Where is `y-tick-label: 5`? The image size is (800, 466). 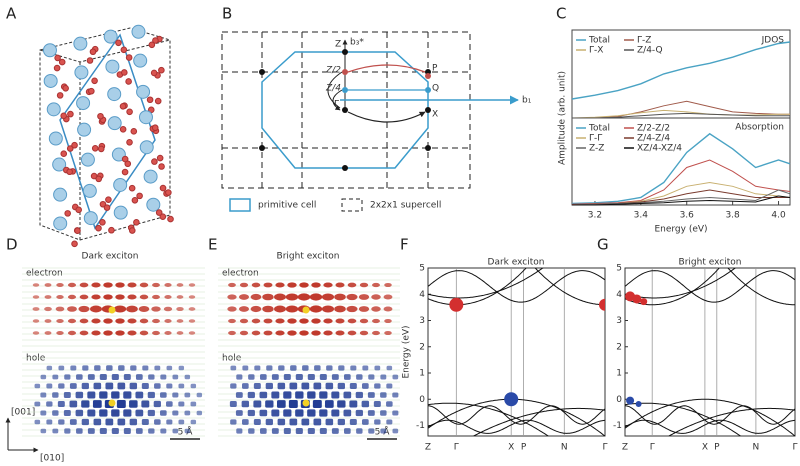
y-tick-label: 5 is located at coordinates (422, 269).